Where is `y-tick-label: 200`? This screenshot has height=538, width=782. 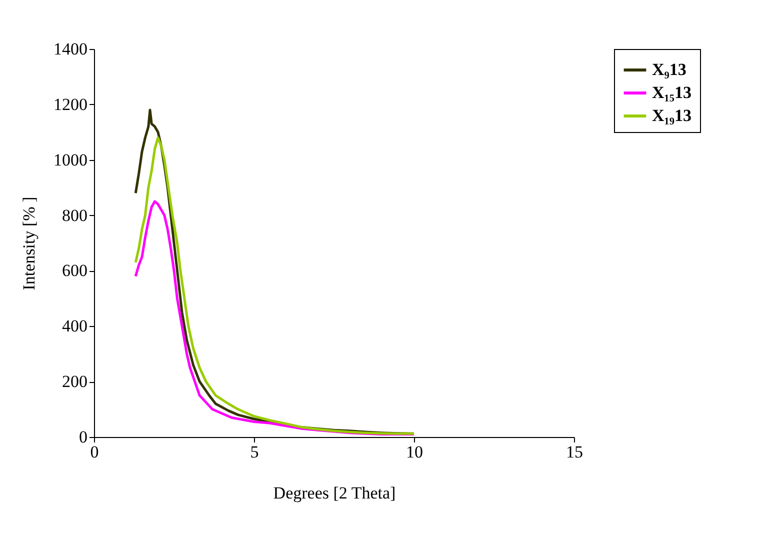
y-tick-label: 200 is located at coordinates (75, 382).